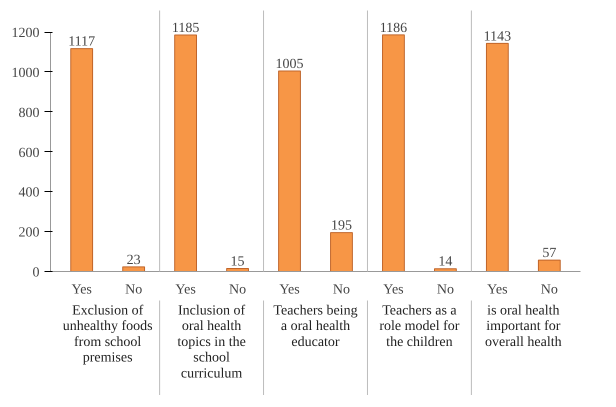 The width and height of the screenshot is (616, 407). I want to click on data-label: 14, so click(445, 262).